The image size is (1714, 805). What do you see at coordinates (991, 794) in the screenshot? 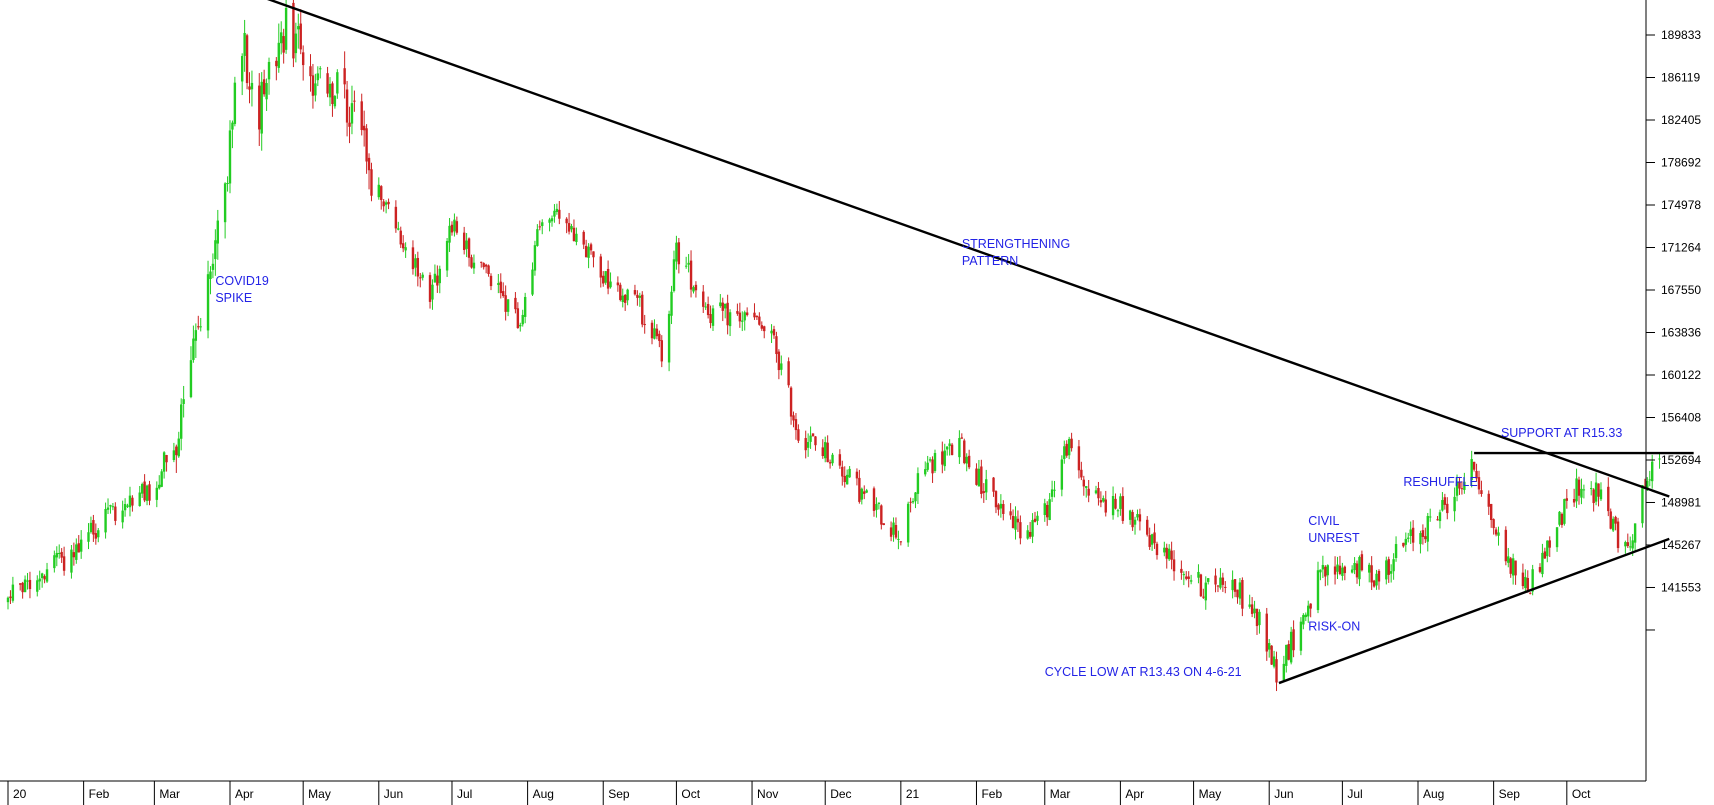
I see `x-tick-label: Feb` at bounding box center [991, 794].